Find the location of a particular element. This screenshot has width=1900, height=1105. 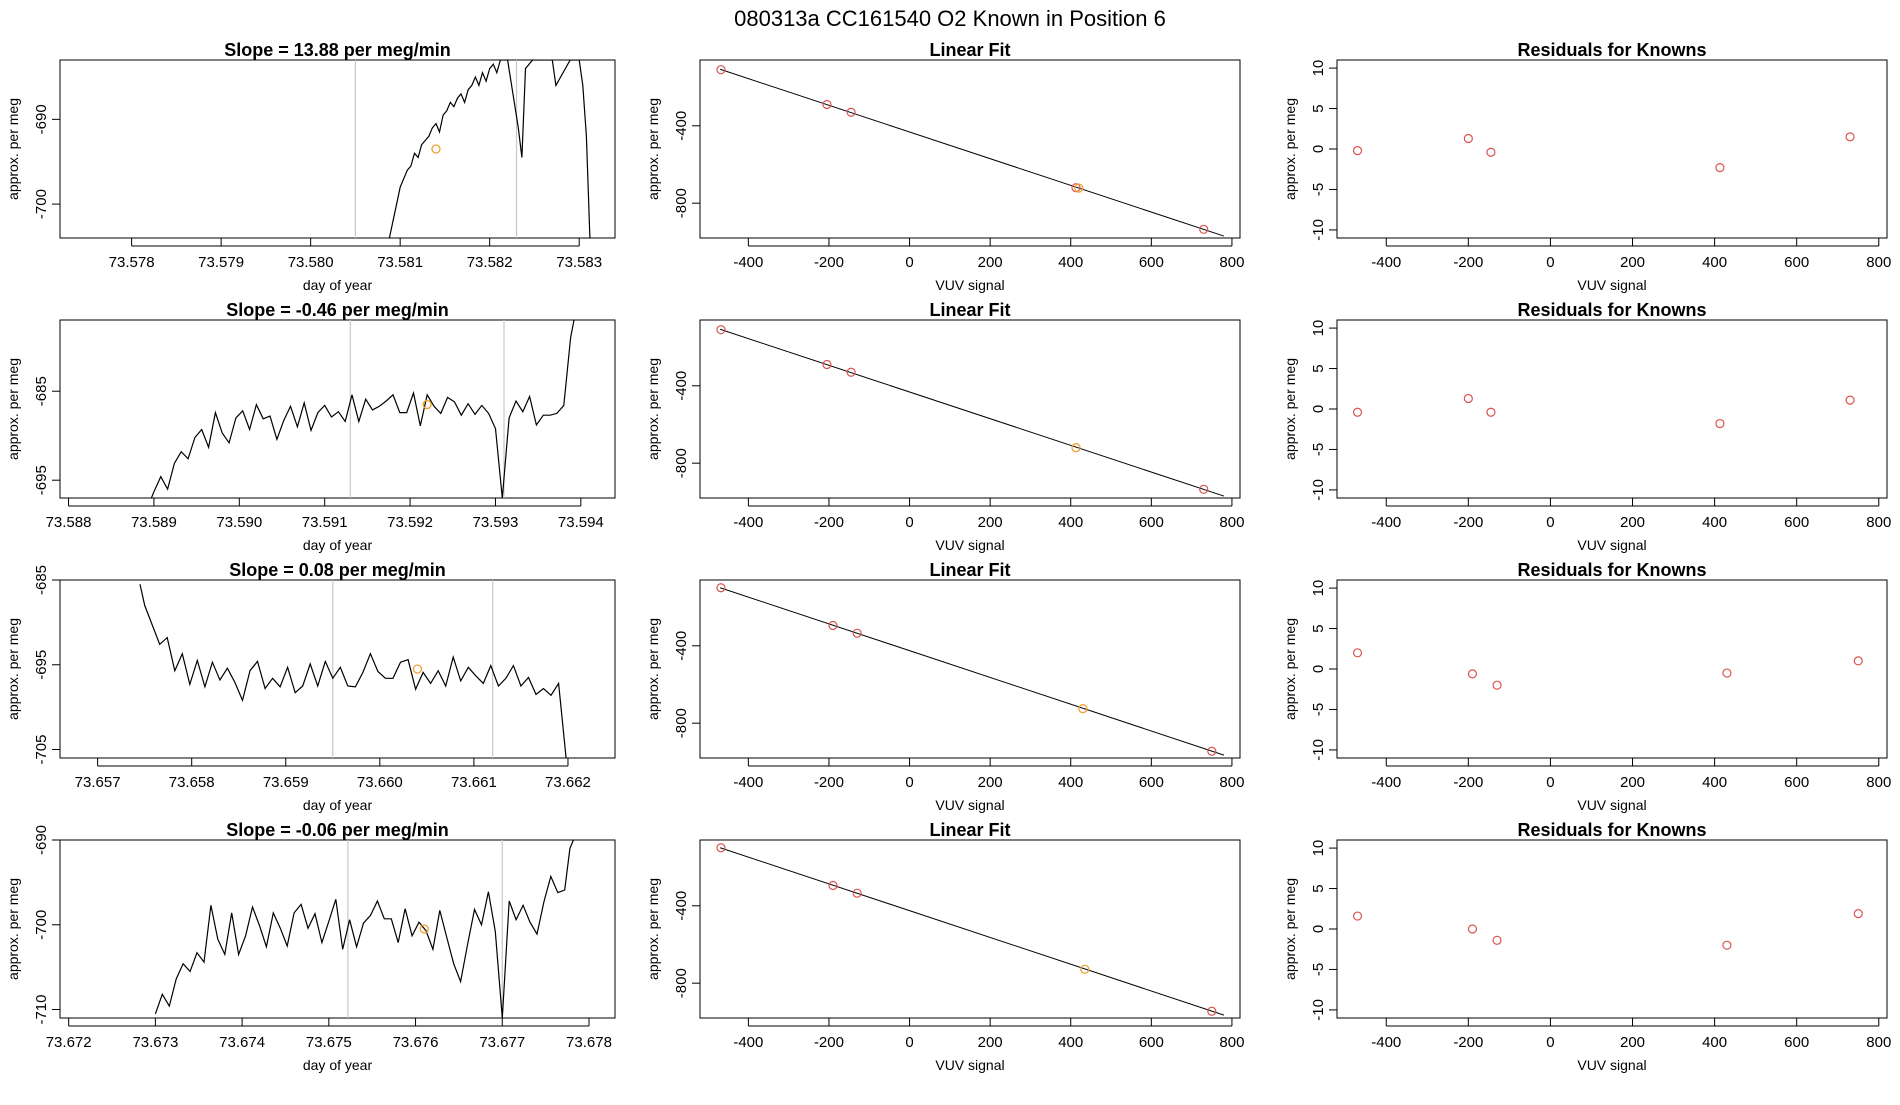

x-tick-label: 73.593 is located at coordinates (496, 522).